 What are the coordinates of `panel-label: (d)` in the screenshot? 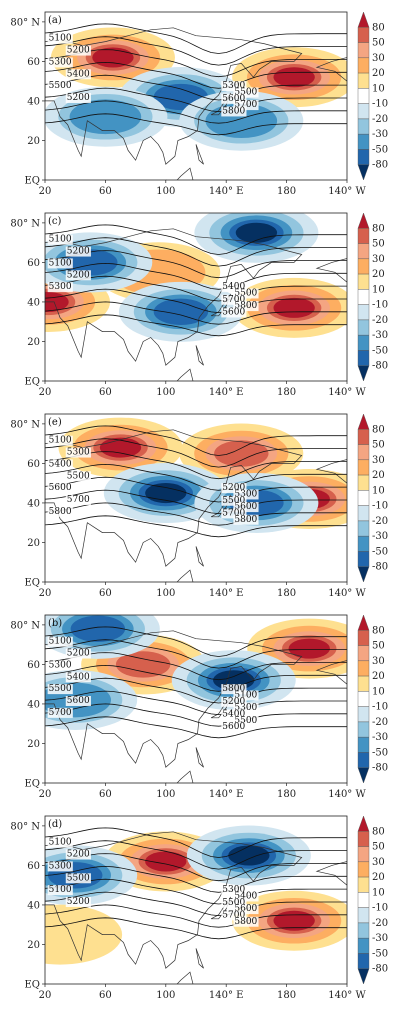 It's located at (55, 824).